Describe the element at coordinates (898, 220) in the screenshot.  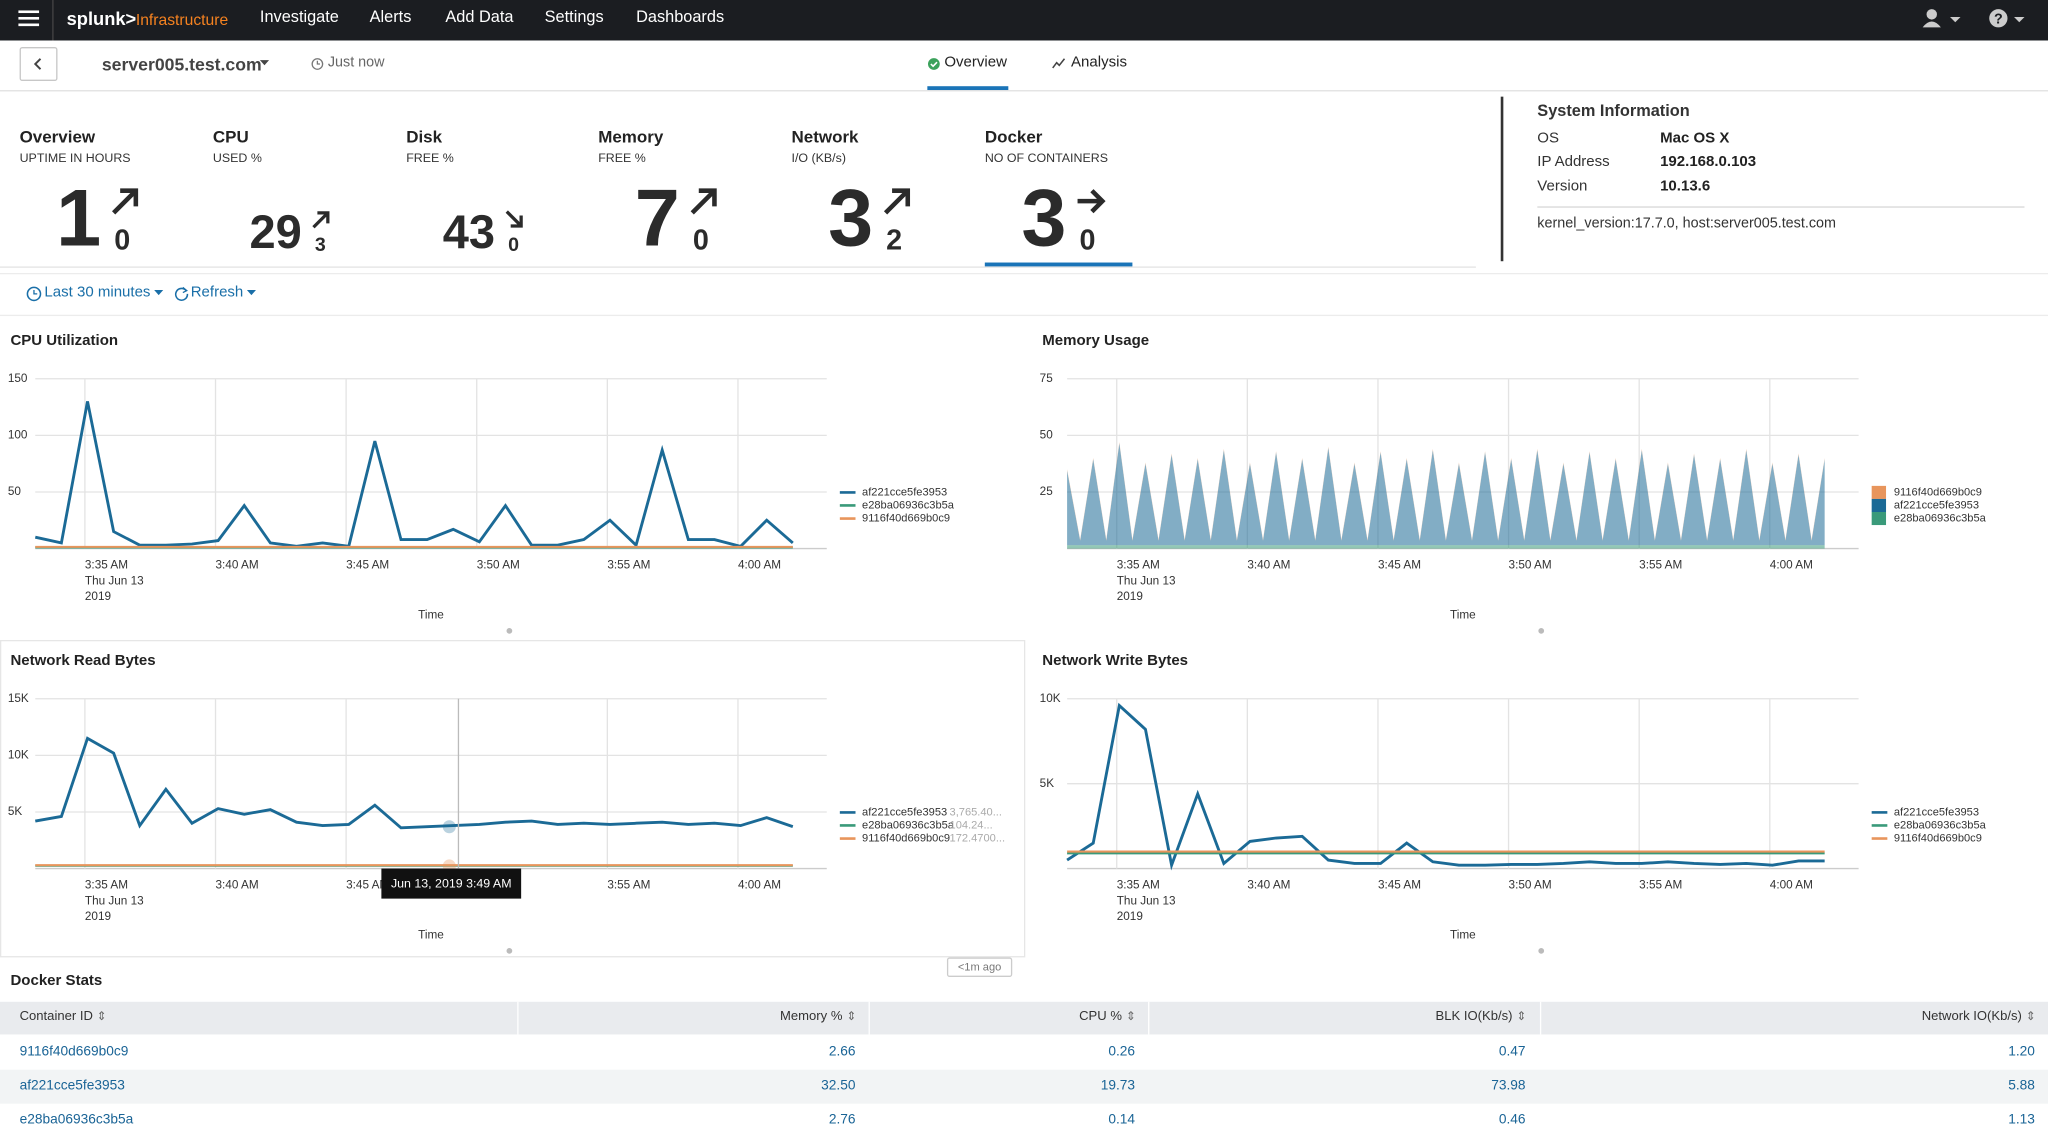
I see `kpi-trend: 2` at that location.